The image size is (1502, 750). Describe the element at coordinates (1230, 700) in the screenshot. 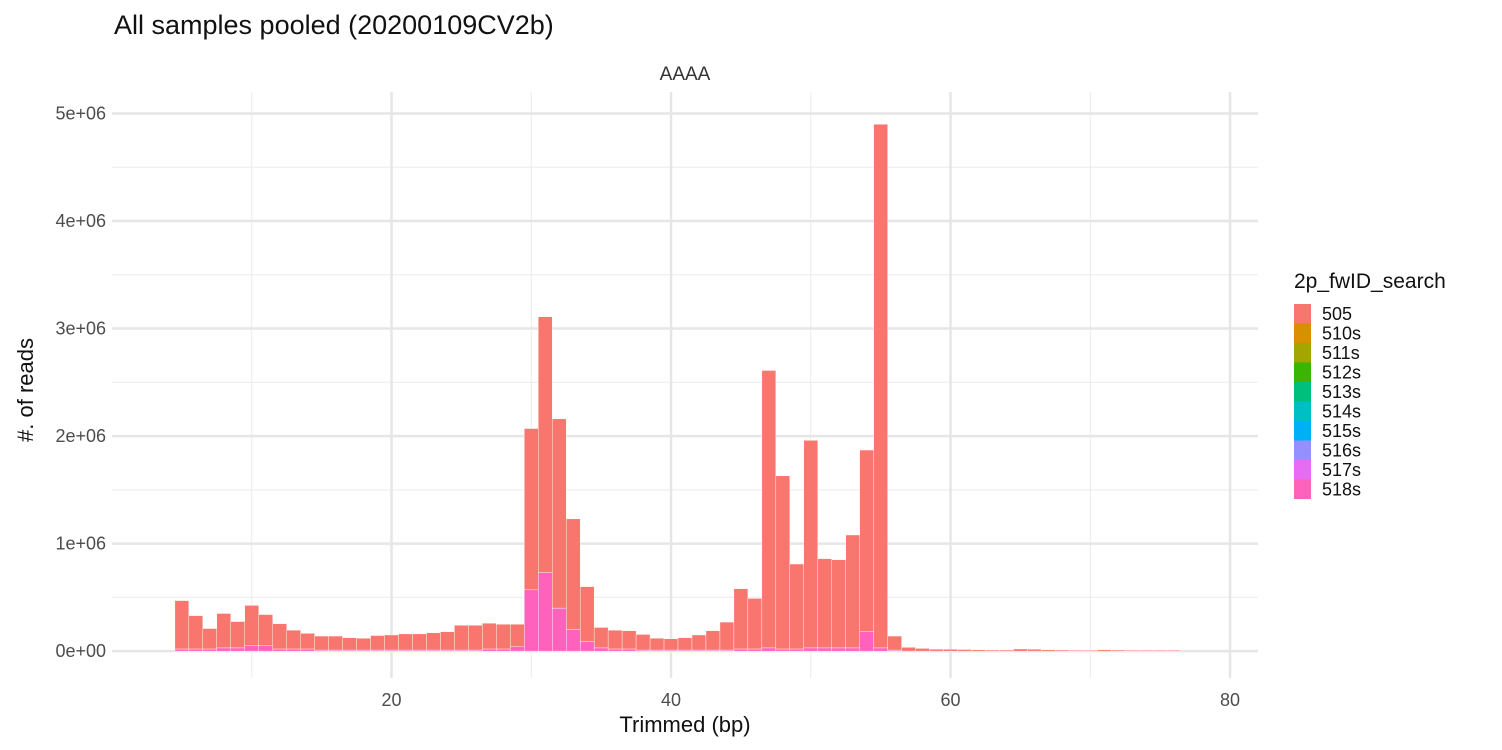

I see `x-tick-label: 80` at that location.